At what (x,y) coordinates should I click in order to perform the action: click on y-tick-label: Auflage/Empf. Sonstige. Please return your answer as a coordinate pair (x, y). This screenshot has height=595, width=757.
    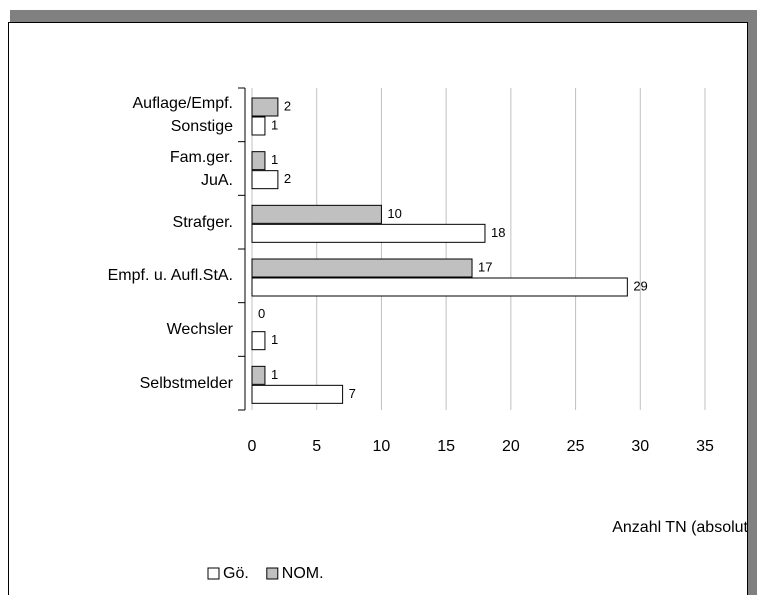
    Looking at the image, I should click on (183, 114).